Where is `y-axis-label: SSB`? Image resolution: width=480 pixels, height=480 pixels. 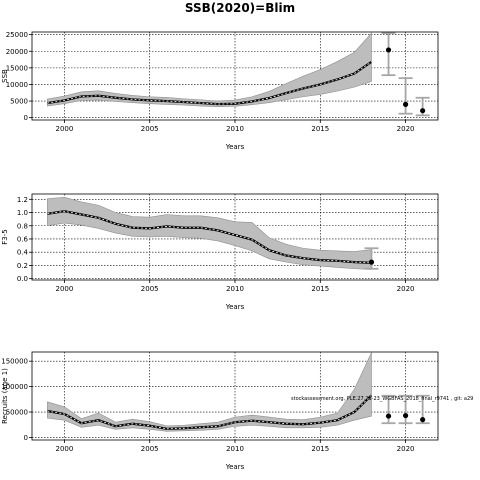 y-axis-label: SSB is located at coordinates (5, 76).